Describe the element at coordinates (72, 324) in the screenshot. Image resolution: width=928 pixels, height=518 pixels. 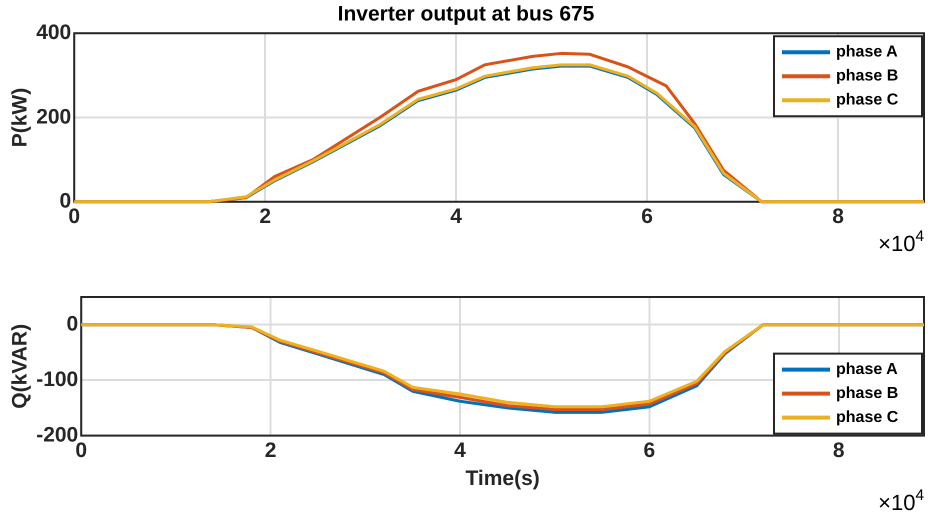
I see `y-tick-label: 0` at that location.